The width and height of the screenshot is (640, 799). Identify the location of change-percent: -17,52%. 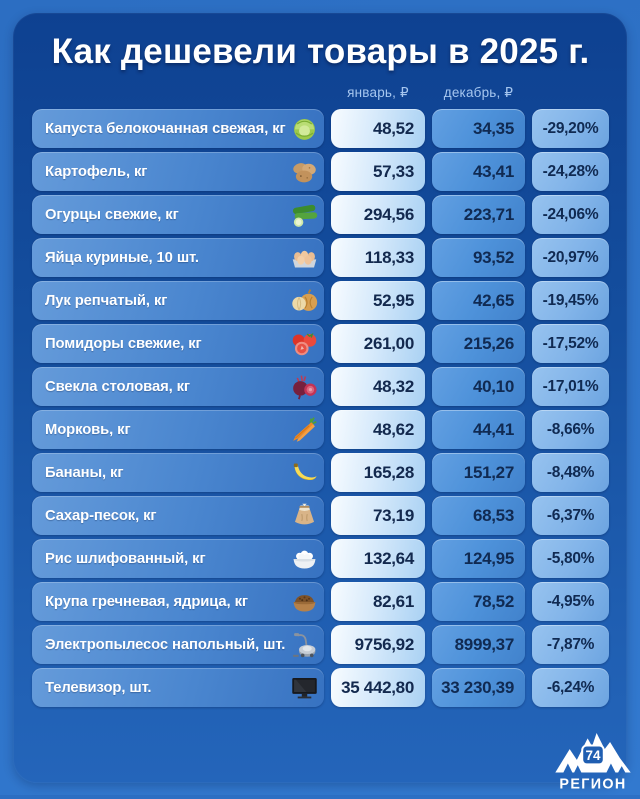
(570, 343).